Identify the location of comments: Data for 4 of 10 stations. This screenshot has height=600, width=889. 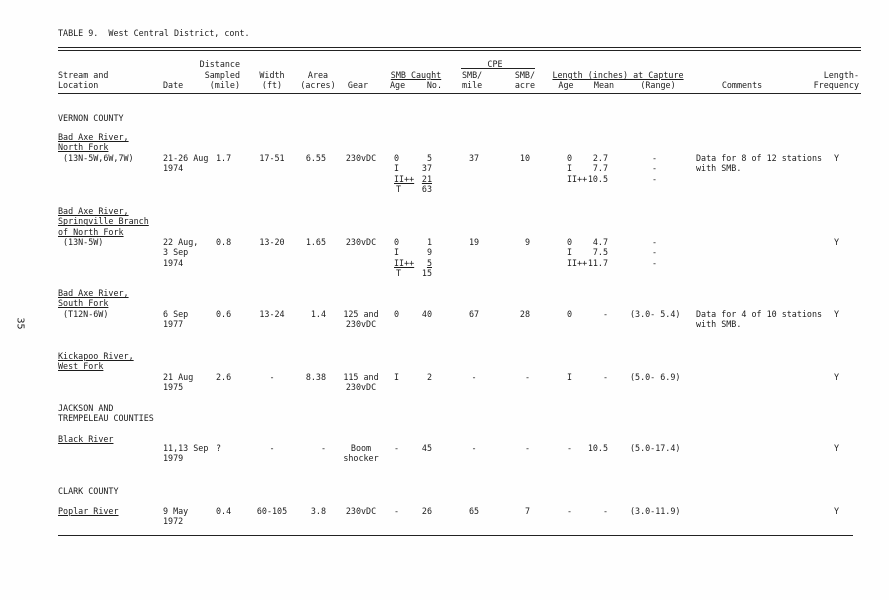
(759, 314).